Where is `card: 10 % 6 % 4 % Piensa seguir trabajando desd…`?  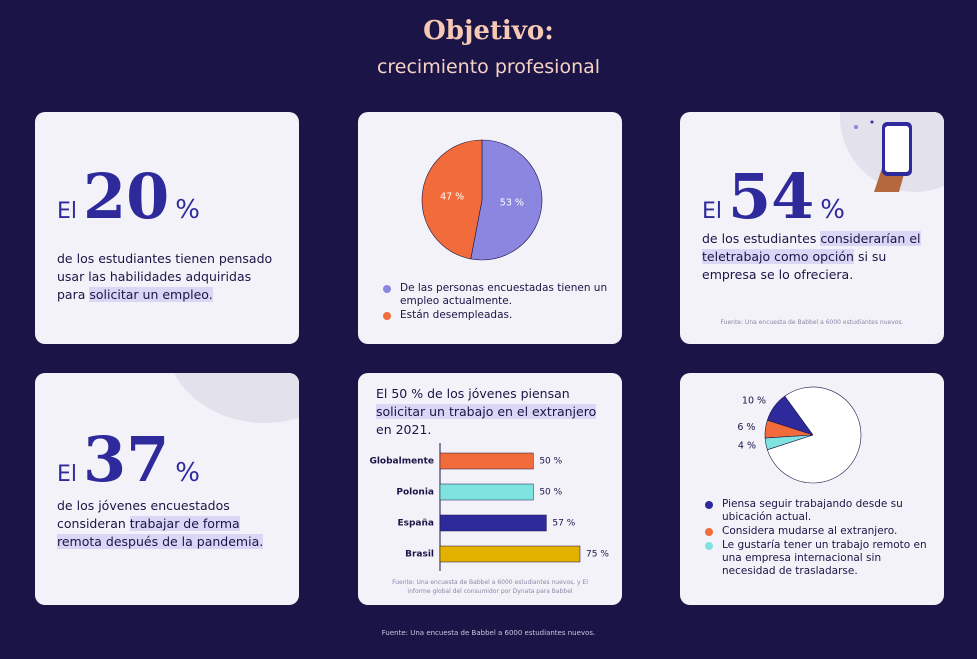
card: 10 % 6 % 4 % Piensa seguir trabajando desd… is located at coordinates (812, 489).